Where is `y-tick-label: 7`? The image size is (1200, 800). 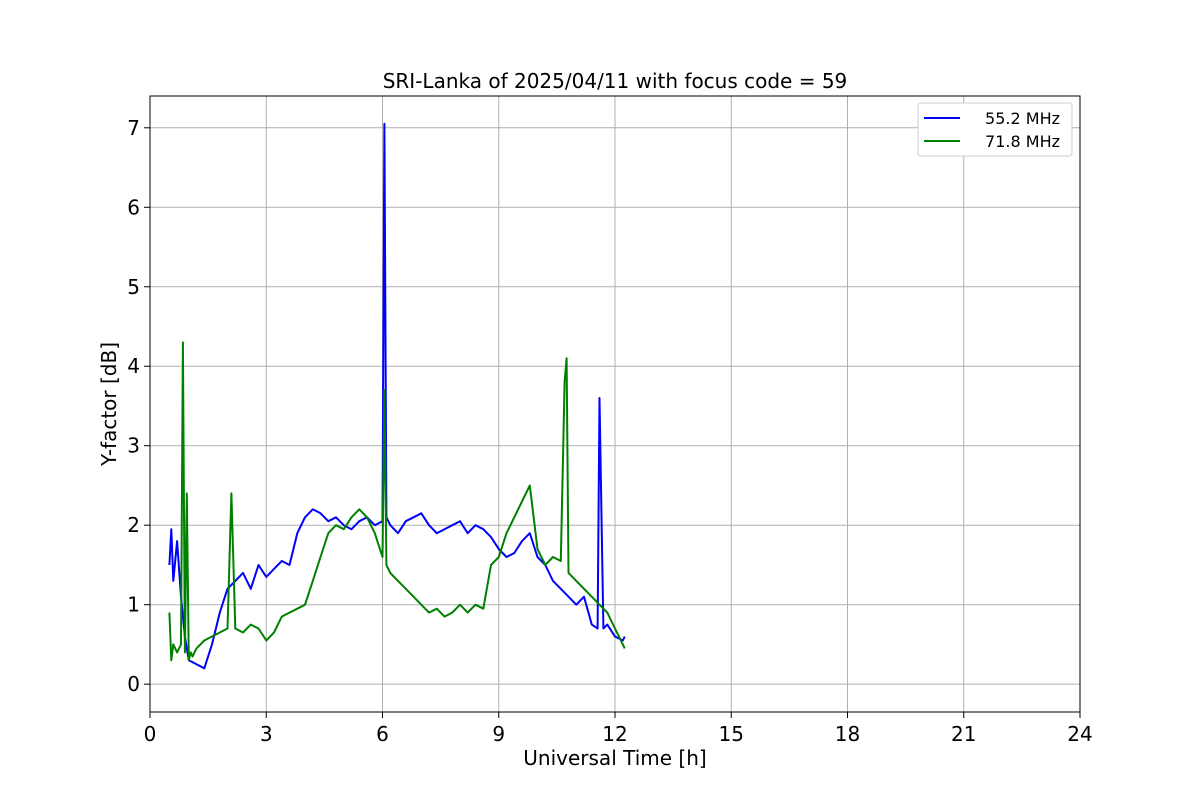 y-tick-label: 7 is located at coordinates (133, 128).